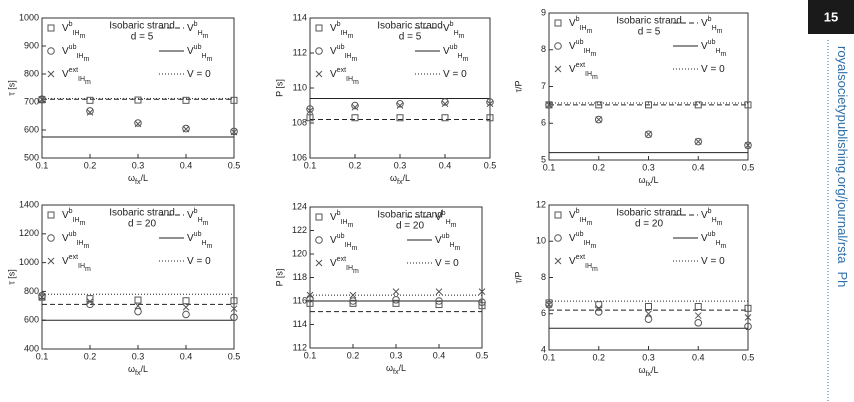 This screenshot has width=854, height=402. I want to click on annotation: Isobaric strand, so click(142, 26).